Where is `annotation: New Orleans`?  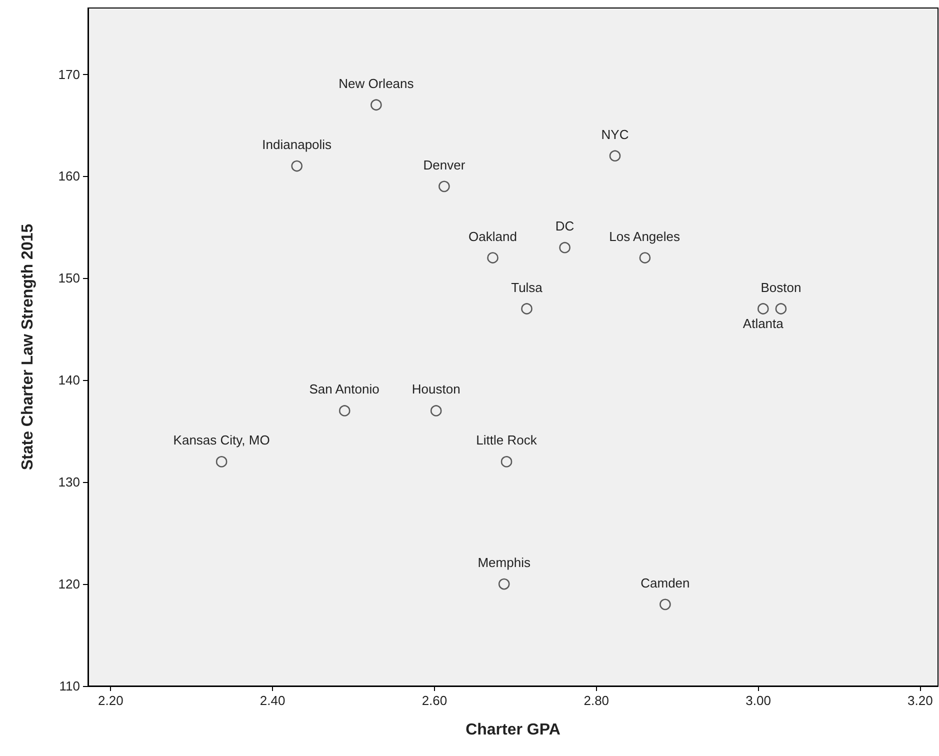 annotation: New Orleans is located at coordinates (376, 83).